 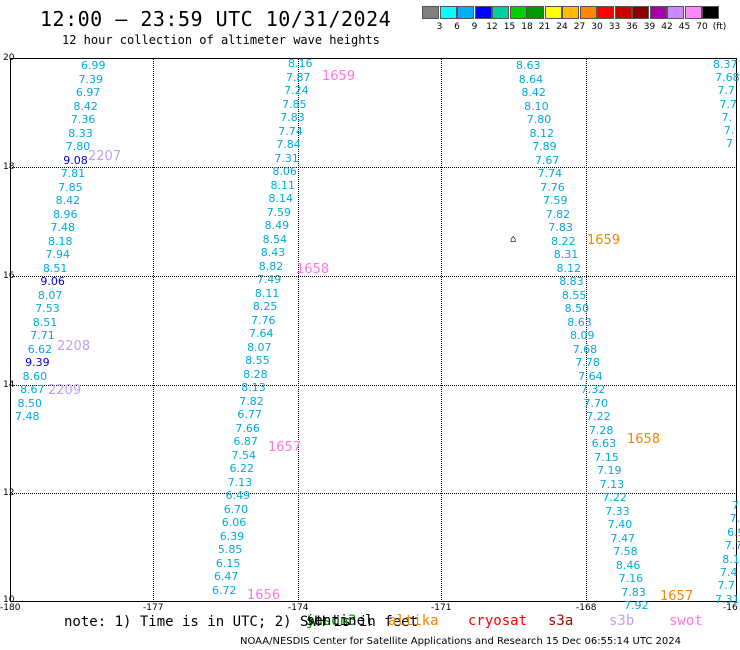 I want to click on wave-height-value: 8.60, so click(x=35, y=376).